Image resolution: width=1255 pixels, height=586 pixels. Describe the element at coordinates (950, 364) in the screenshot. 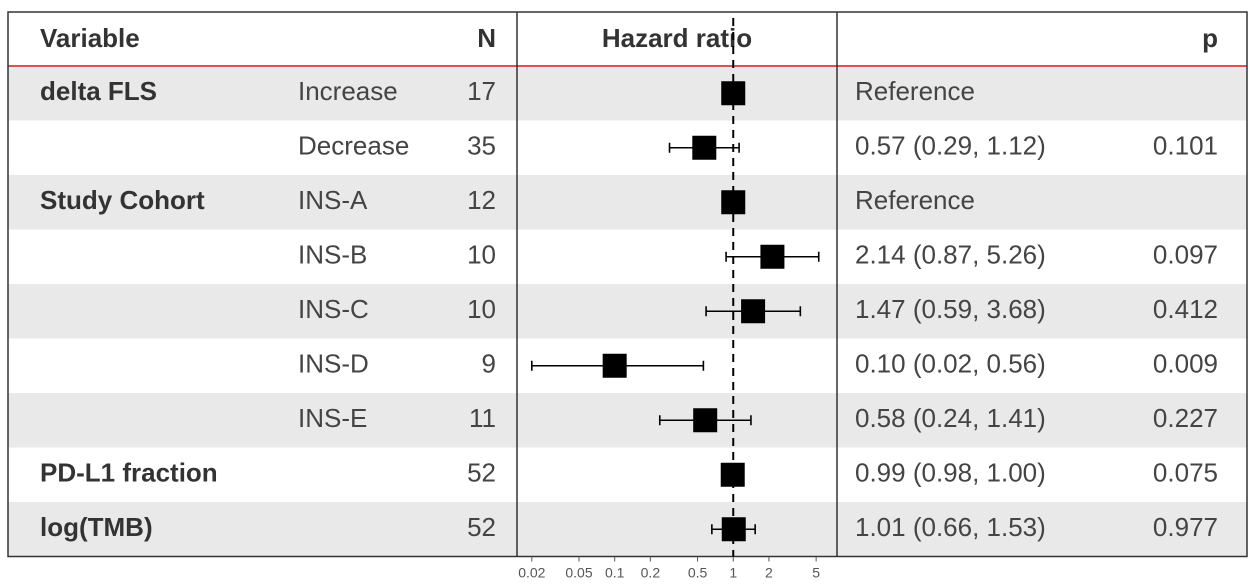

I see `estimate-label: 0.10 (0.02, 0.56)` at that location.